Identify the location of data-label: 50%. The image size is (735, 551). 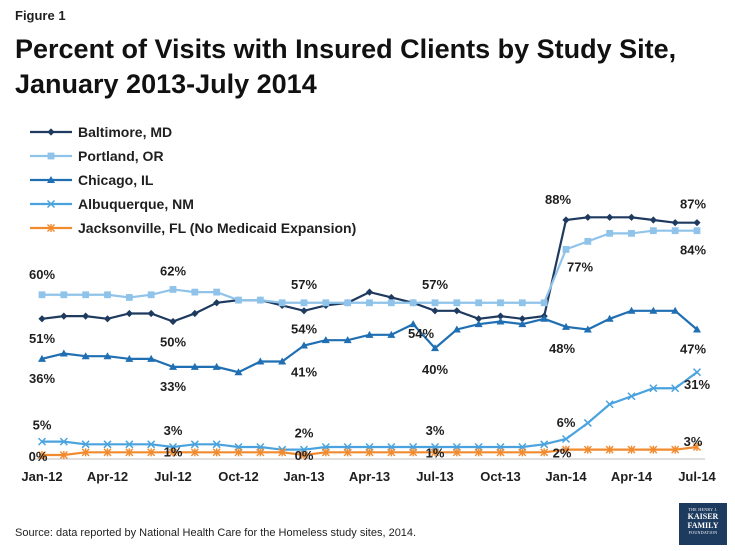
(173, 341).